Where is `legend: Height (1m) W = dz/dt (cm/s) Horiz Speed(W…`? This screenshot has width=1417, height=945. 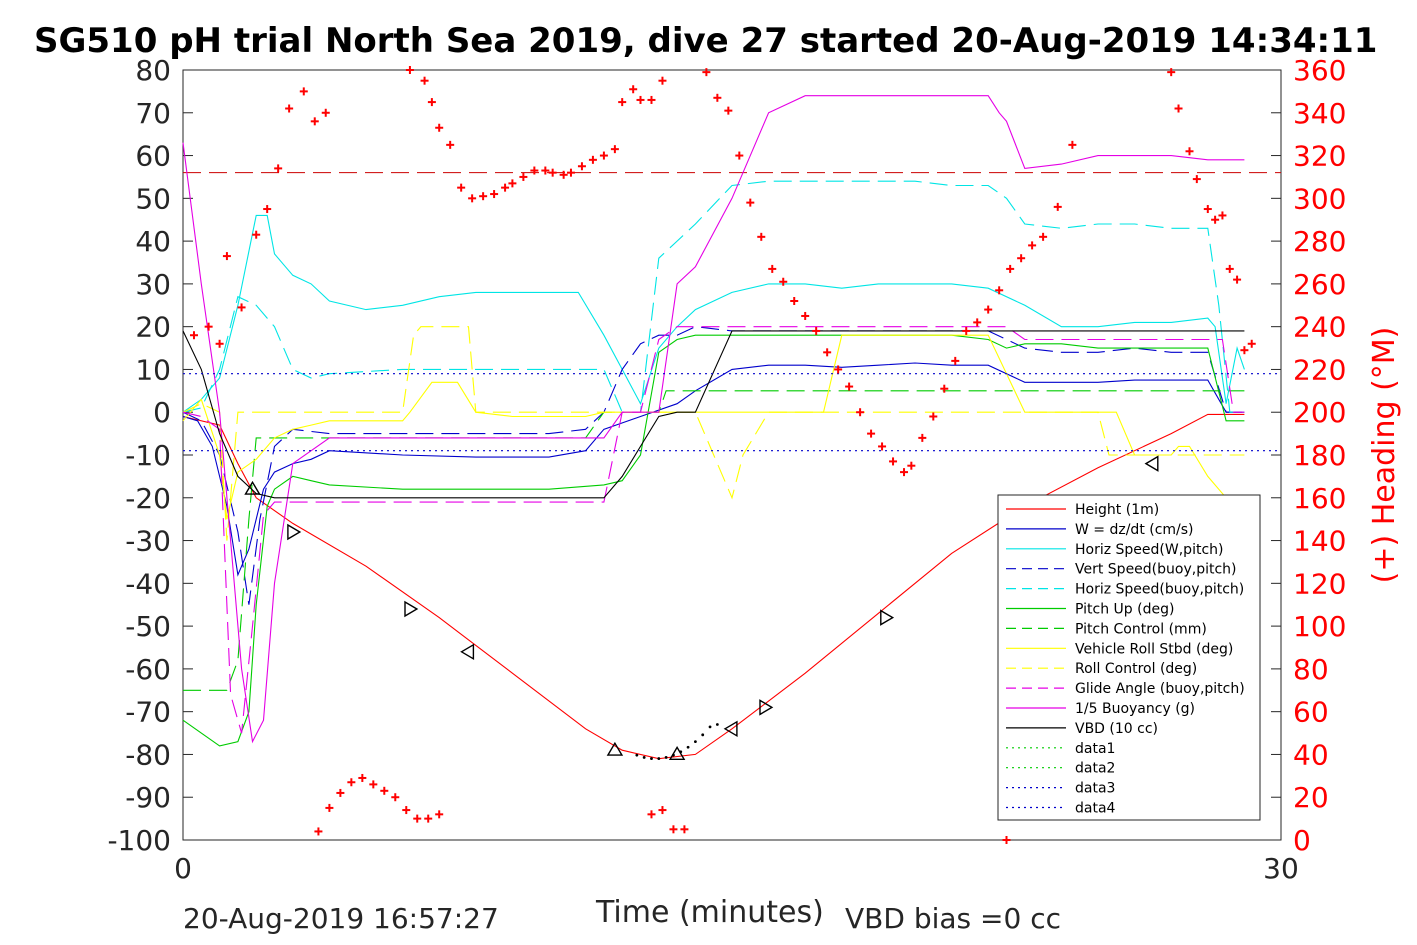
legend: Height (1m) W = dz/dt (cm/s) Horiz Speed(W… is located at coordinates (1129, 657).